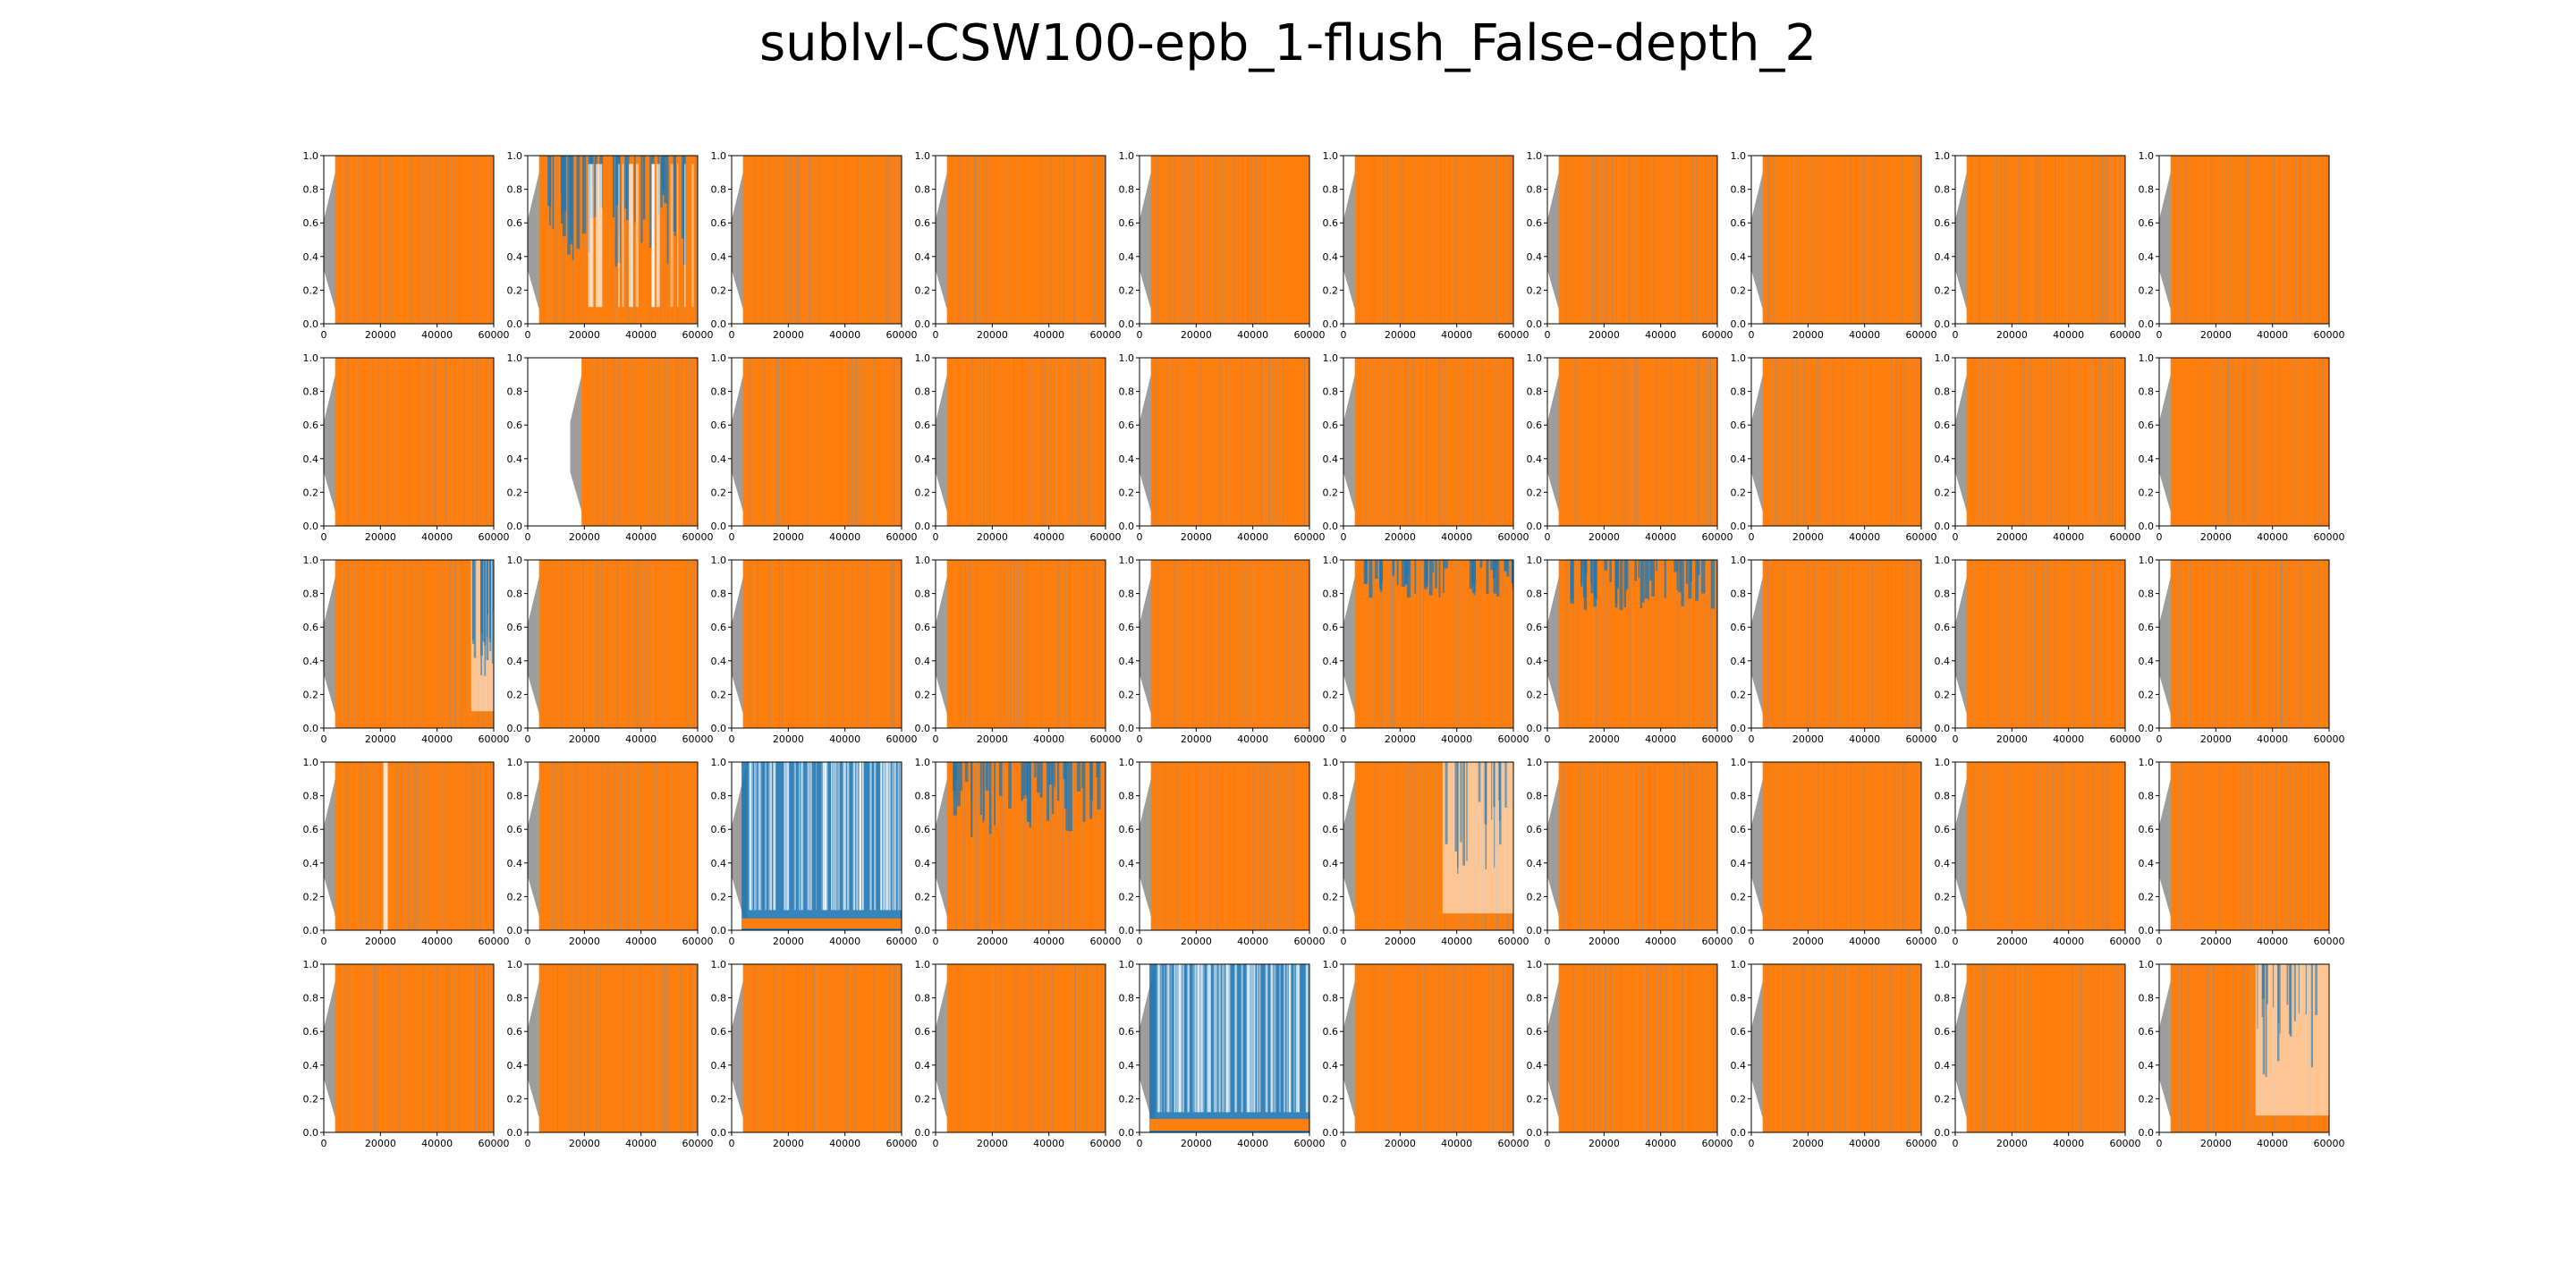 This screenshot has height=1288, width=2576. I want to click on x-tick-label: 60000, so click(1106, 1143).